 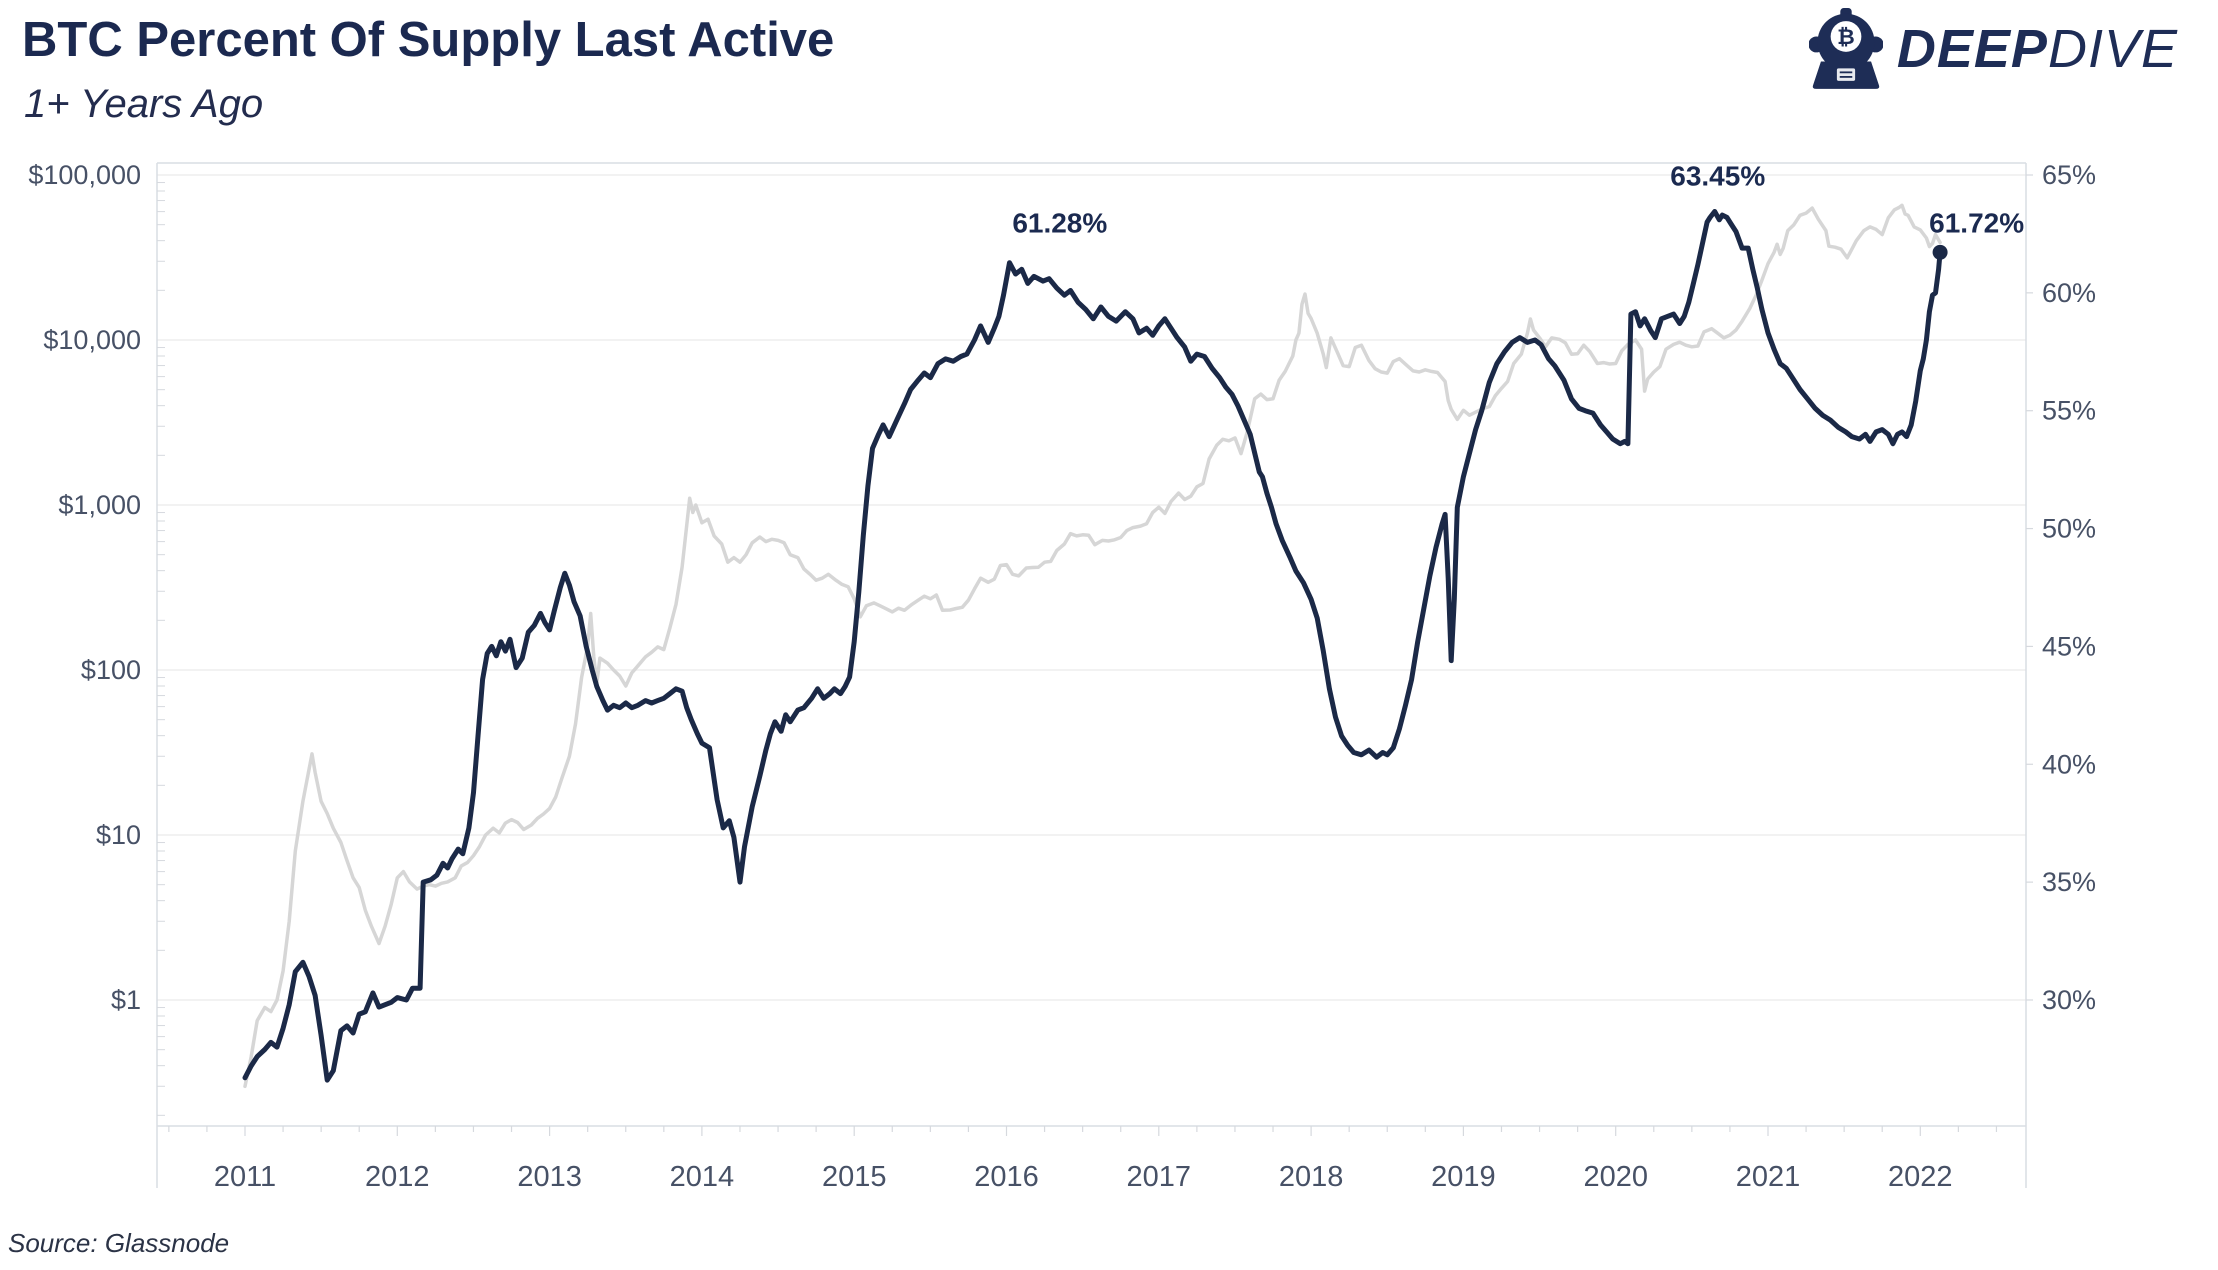 I want to click on page-subtitle: 1+ Years Ago, so click(x=144, y=104).